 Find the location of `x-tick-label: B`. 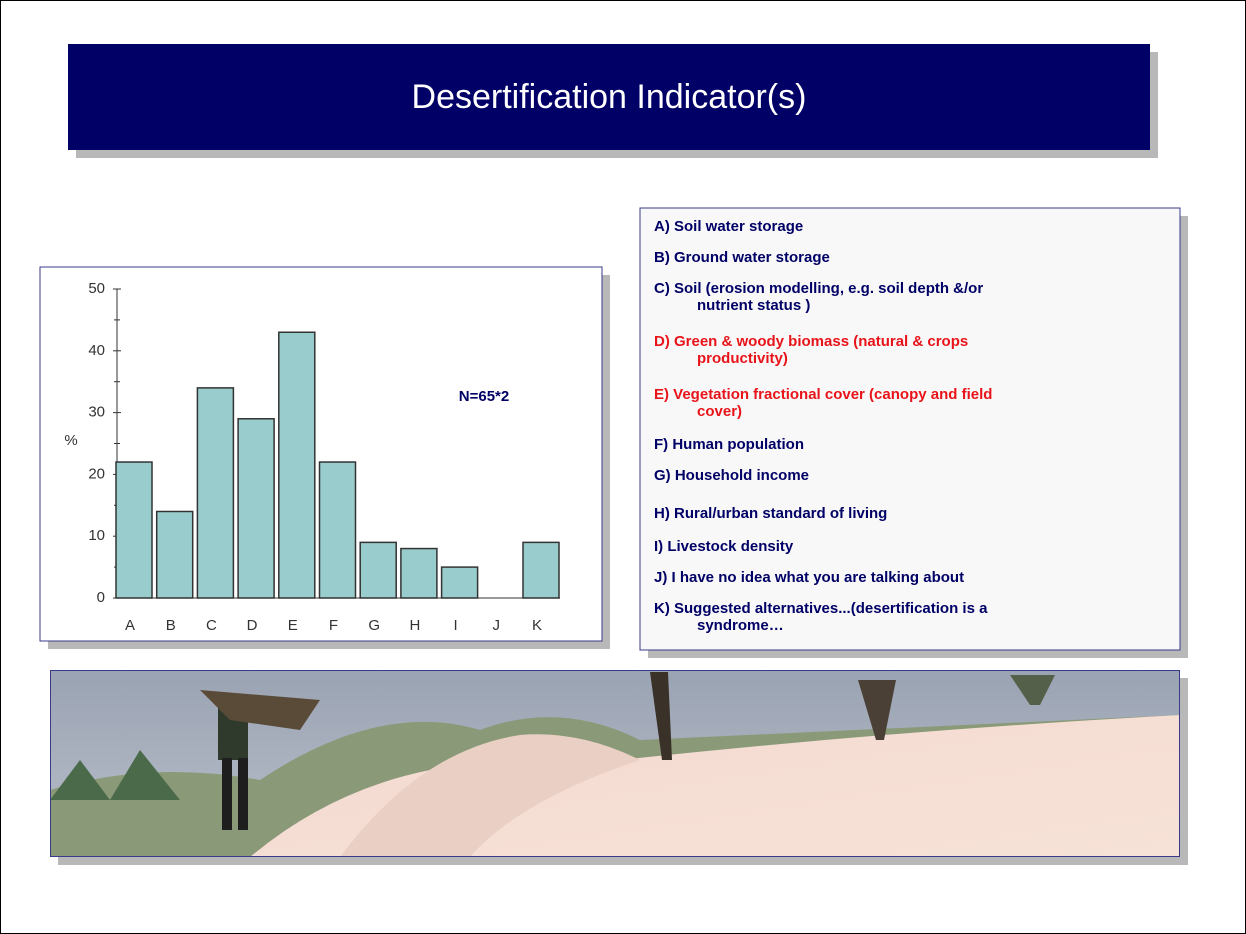

x-tick-label: B is located at coordinates (171, 625).